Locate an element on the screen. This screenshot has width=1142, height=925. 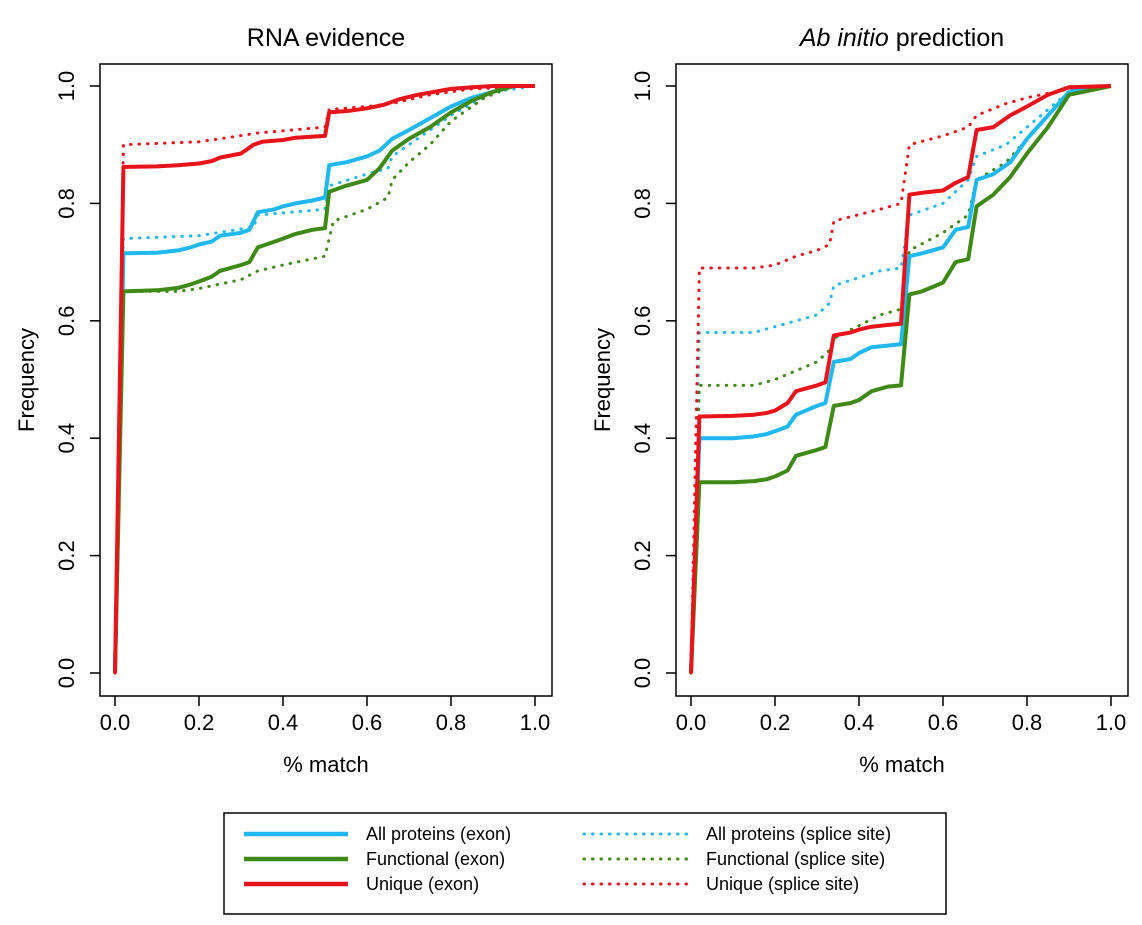
chart-title: RNA evidence is located at coordinates (326, 38).